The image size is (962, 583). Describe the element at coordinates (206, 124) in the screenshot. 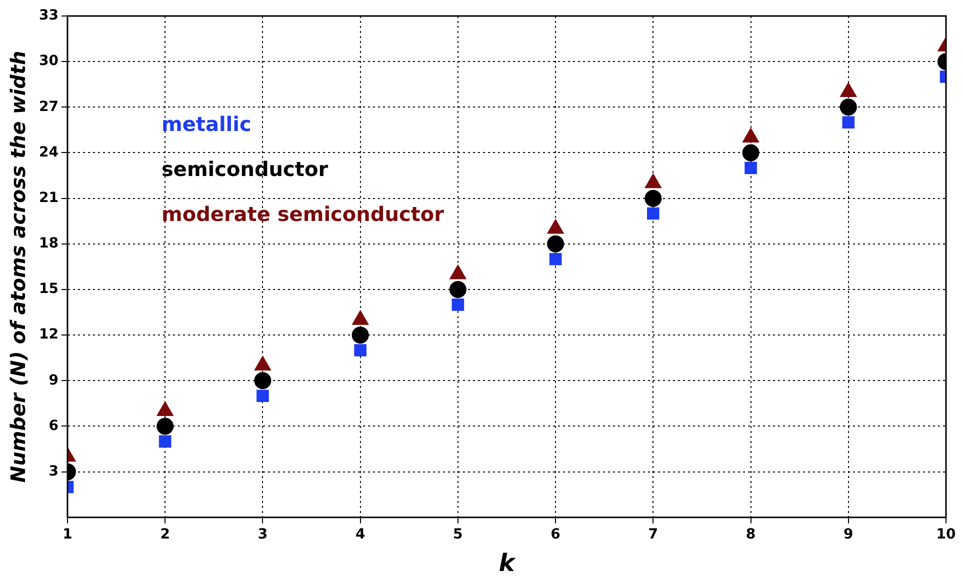

I see `text: metallic` at that location.